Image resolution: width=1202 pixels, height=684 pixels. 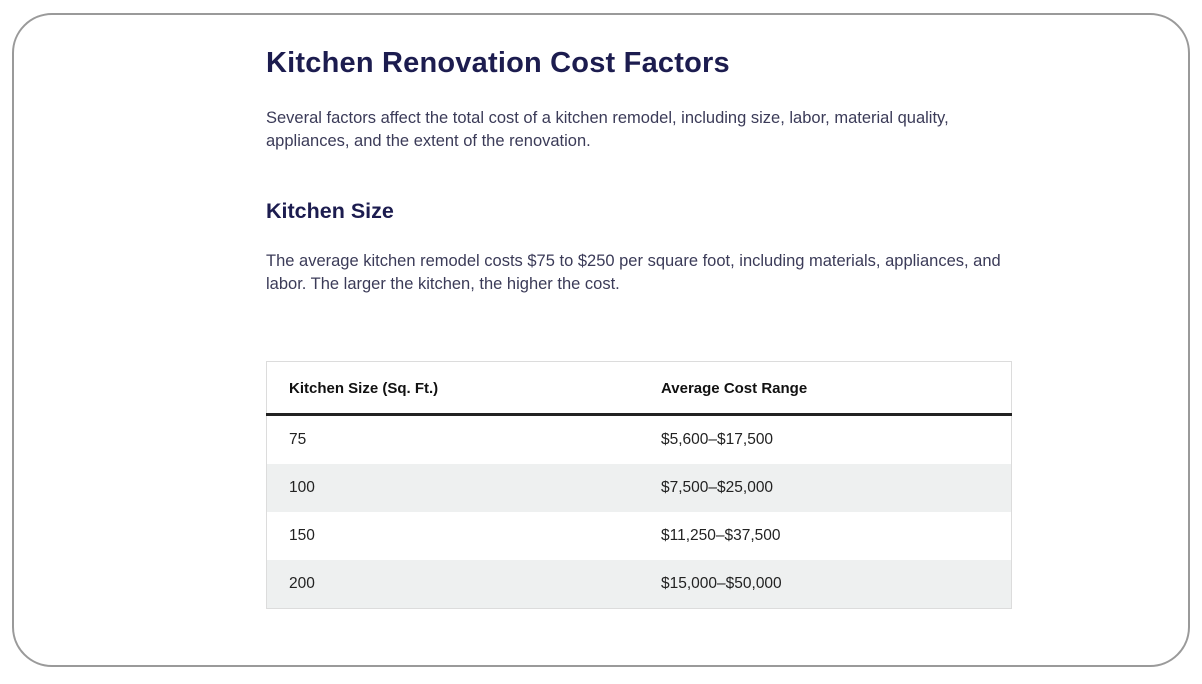 I want to click on table-row: 150 $11,250–$37,500, so click(x=639, y=536).